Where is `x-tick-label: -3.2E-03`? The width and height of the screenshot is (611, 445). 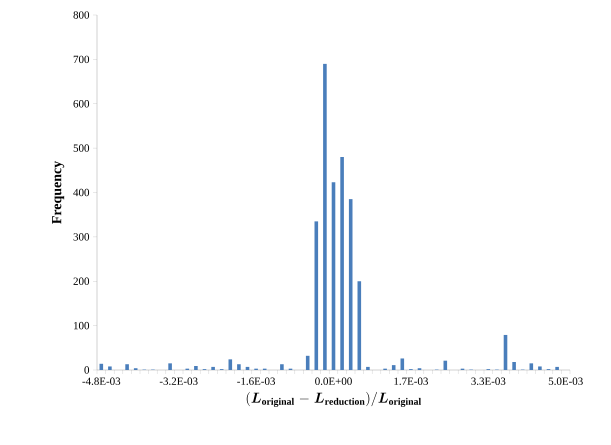
x-tick-label: -3.2E-03 is located at coordinates (179, 381).